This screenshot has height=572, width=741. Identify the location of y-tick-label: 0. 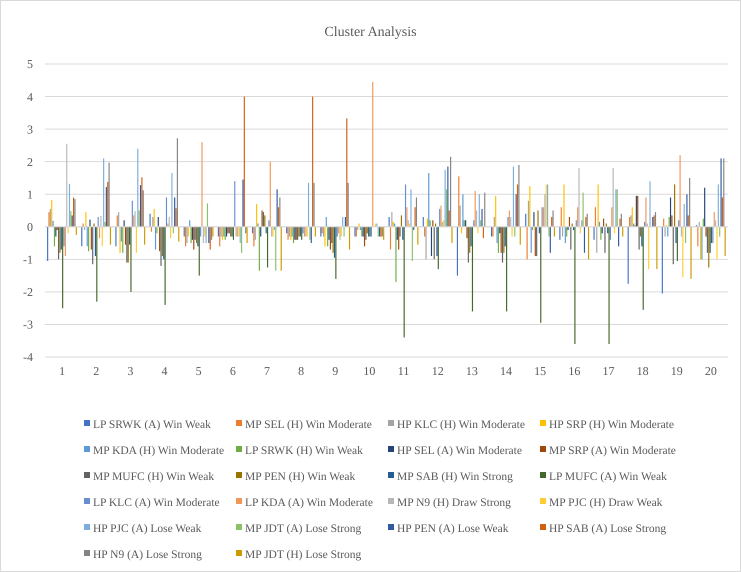
(30, 227).